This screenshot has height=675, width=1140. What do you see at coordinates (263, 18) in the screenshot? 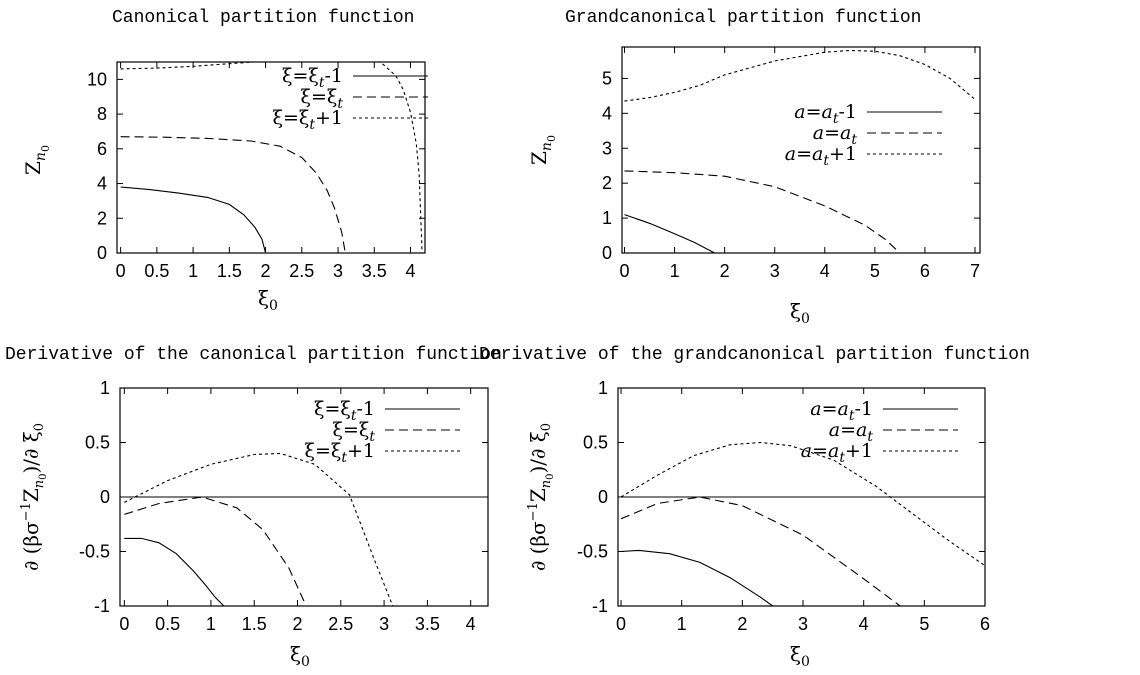
I see `chart-title: Canonical partition function` at bounding box center [263, 18].